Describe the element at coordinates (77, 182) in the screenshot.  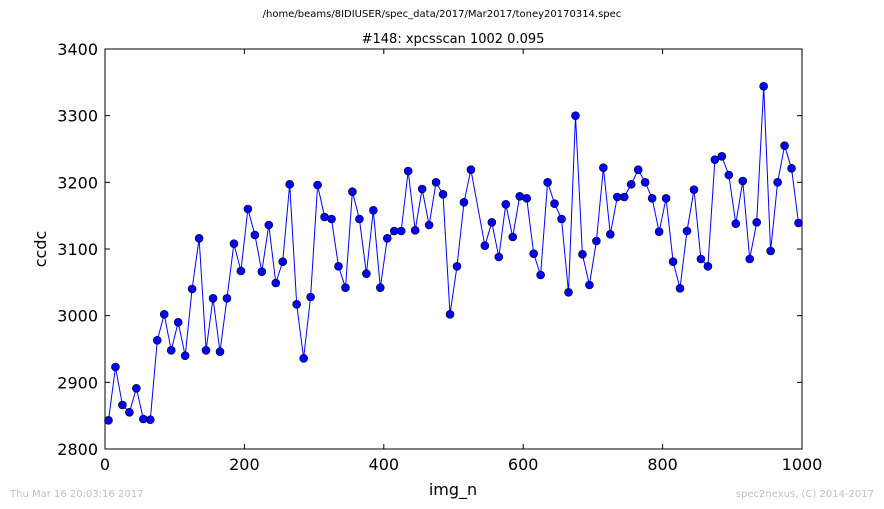
I see `y-tick-label: 3200` at that location.